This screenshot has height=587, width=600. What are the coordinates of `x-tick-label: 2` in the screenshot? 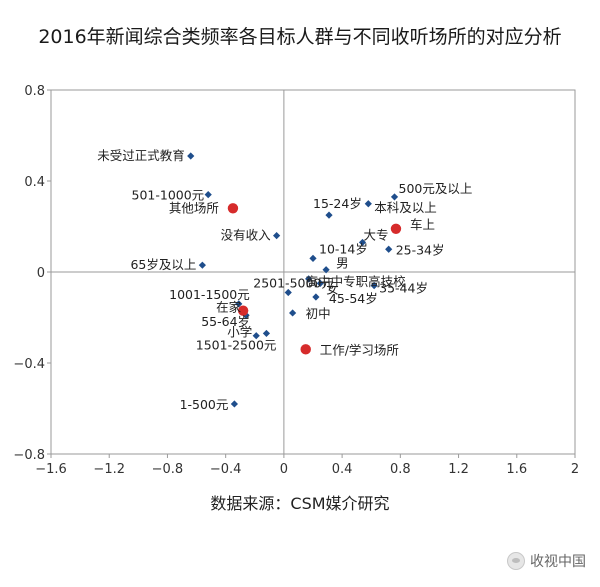 It's located at (575, 469).